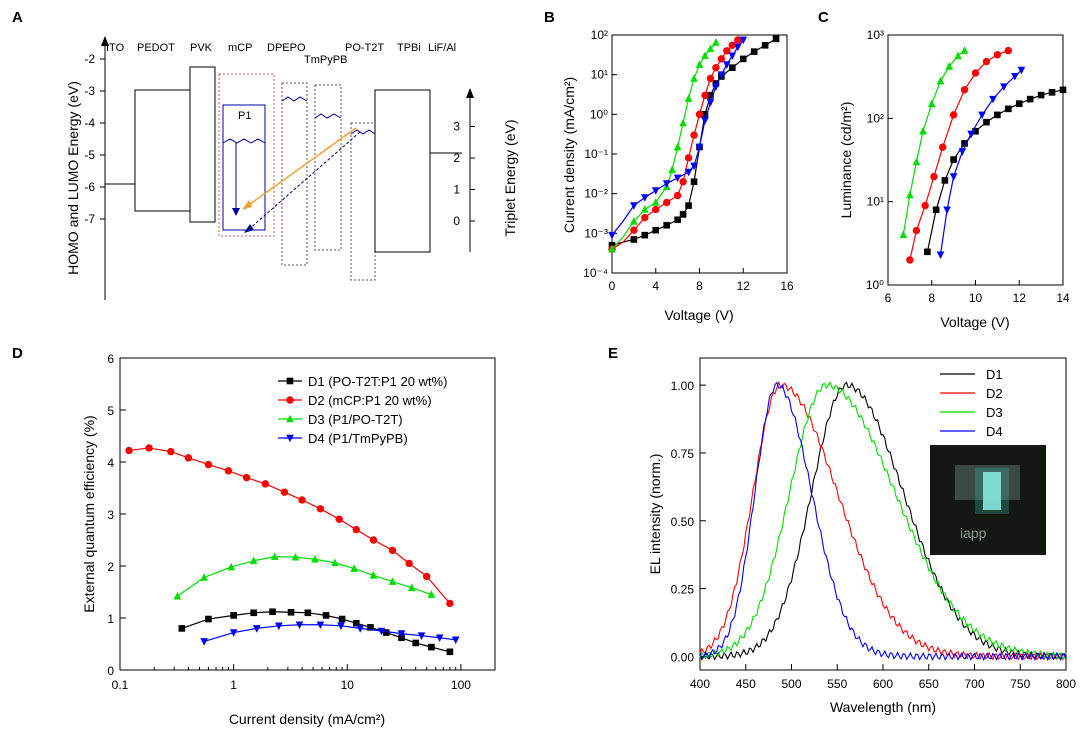 Image resolution: width=1084 pixels, height=741 pixels. Describe the element at coordinates (980, 162) in the screenshot. I see `c-line-d4` at that location.